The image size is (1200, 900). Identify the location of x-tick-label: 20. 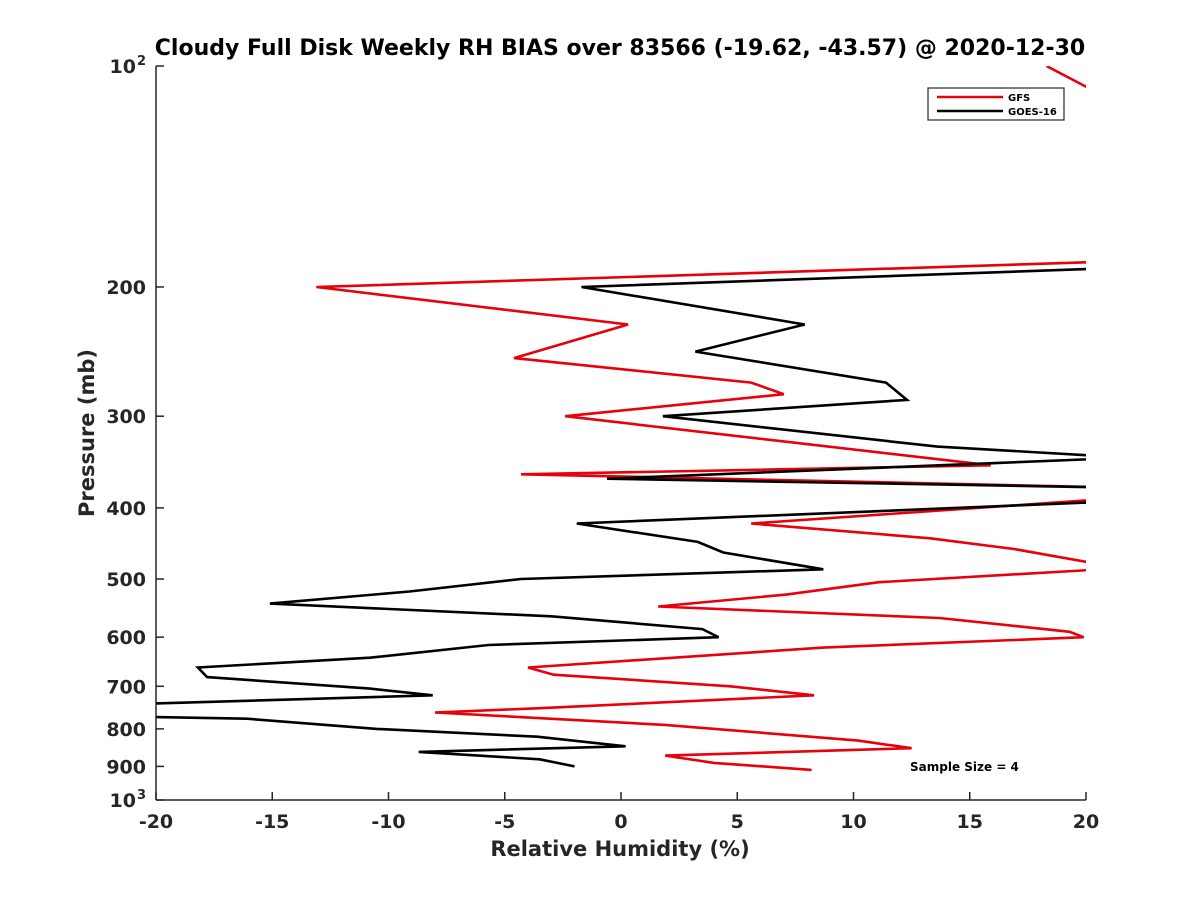
(1086, 822).